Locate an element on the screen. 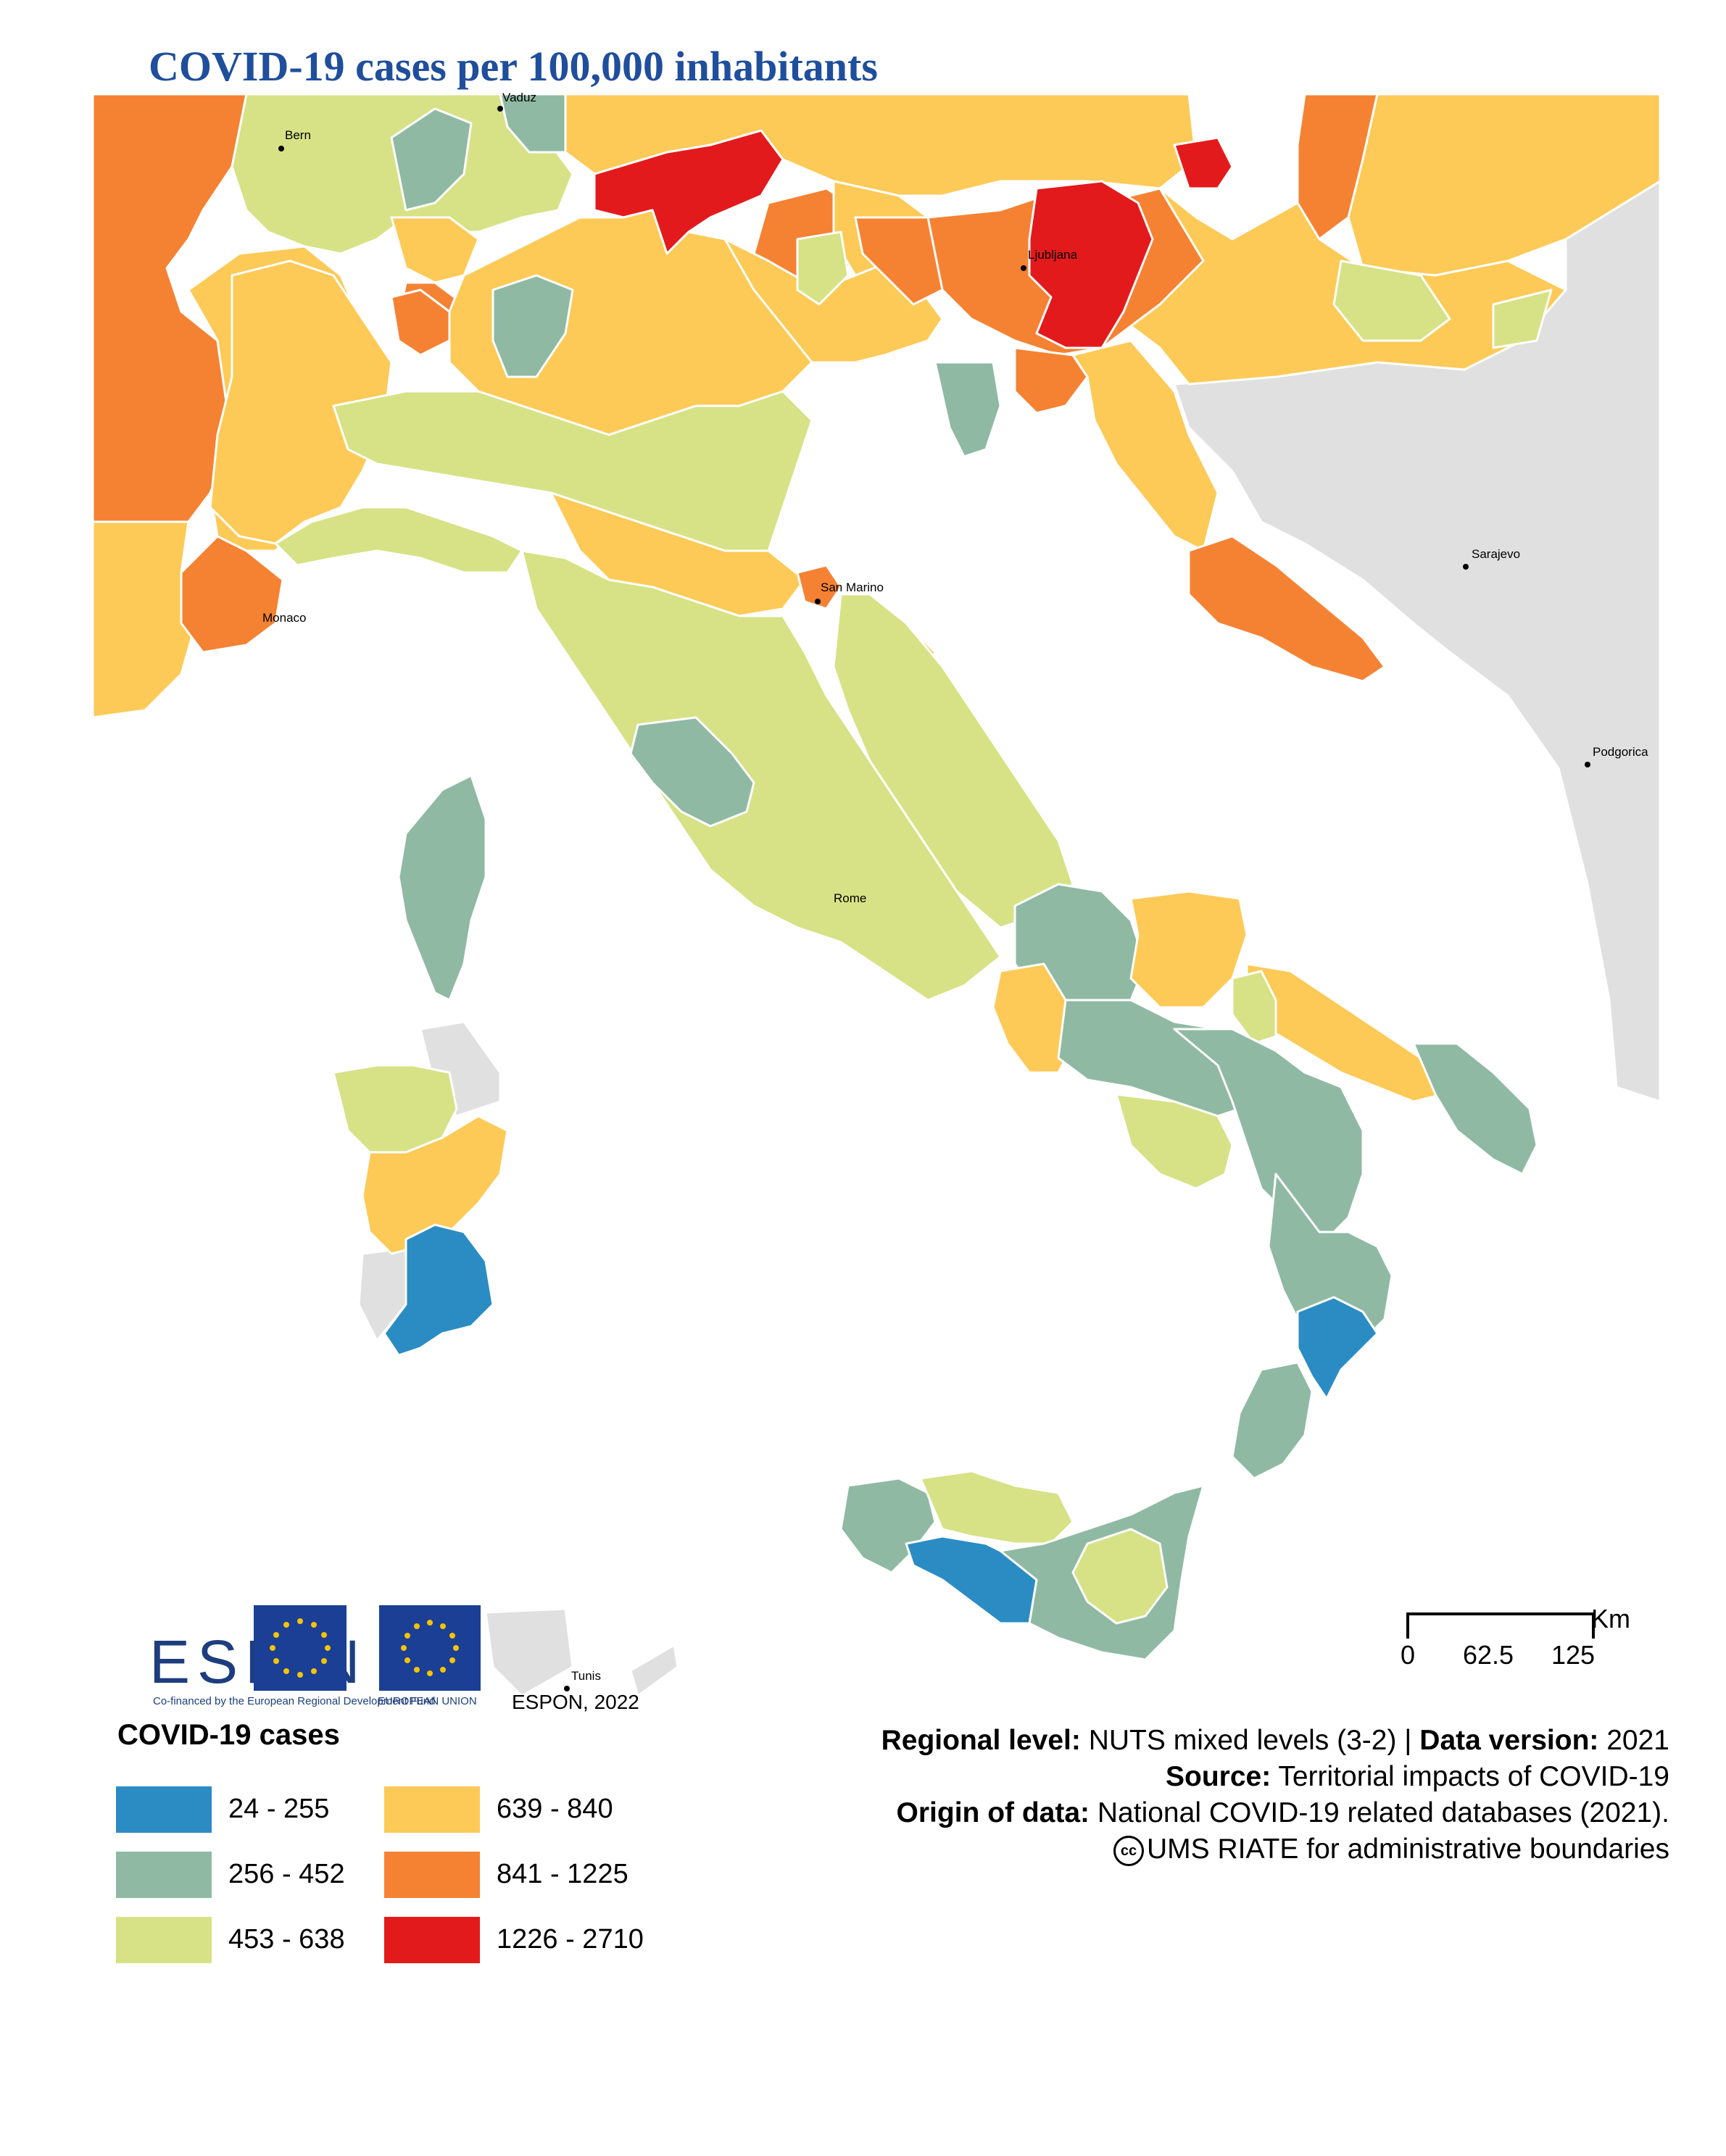 The height and width of the screenshot is (2156, 1726). legend-label: 1226 - 2710 is located at coordinates (570, 1940).